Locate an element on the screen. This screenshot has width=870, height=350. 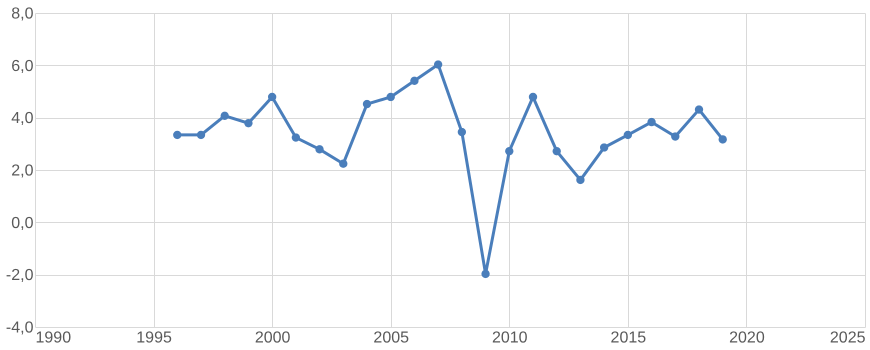
x-tick-label: 2010 is located at coordinates (510, 338).